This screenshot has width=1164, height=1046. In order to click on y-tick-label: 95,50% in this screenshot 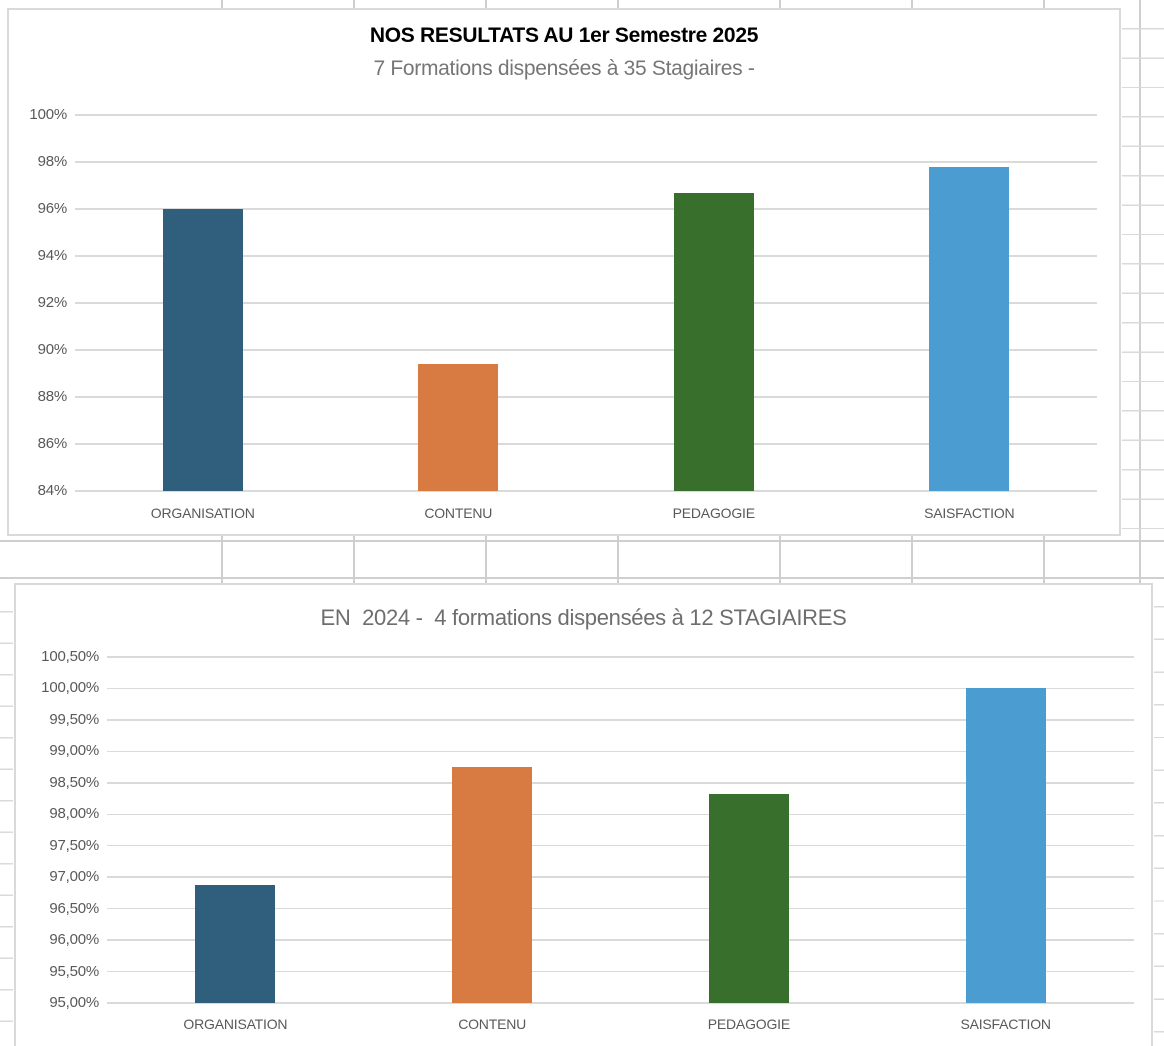, I will do `click(74, 971)`.